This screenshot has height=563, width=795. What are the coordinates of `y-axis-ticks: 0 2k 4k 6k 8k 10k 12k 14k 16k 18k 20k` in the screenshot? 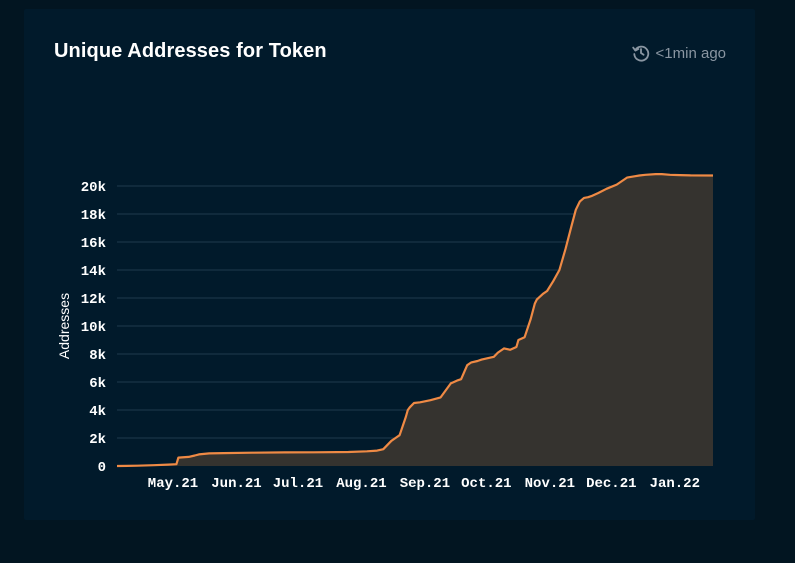 It's located at (93, 328).